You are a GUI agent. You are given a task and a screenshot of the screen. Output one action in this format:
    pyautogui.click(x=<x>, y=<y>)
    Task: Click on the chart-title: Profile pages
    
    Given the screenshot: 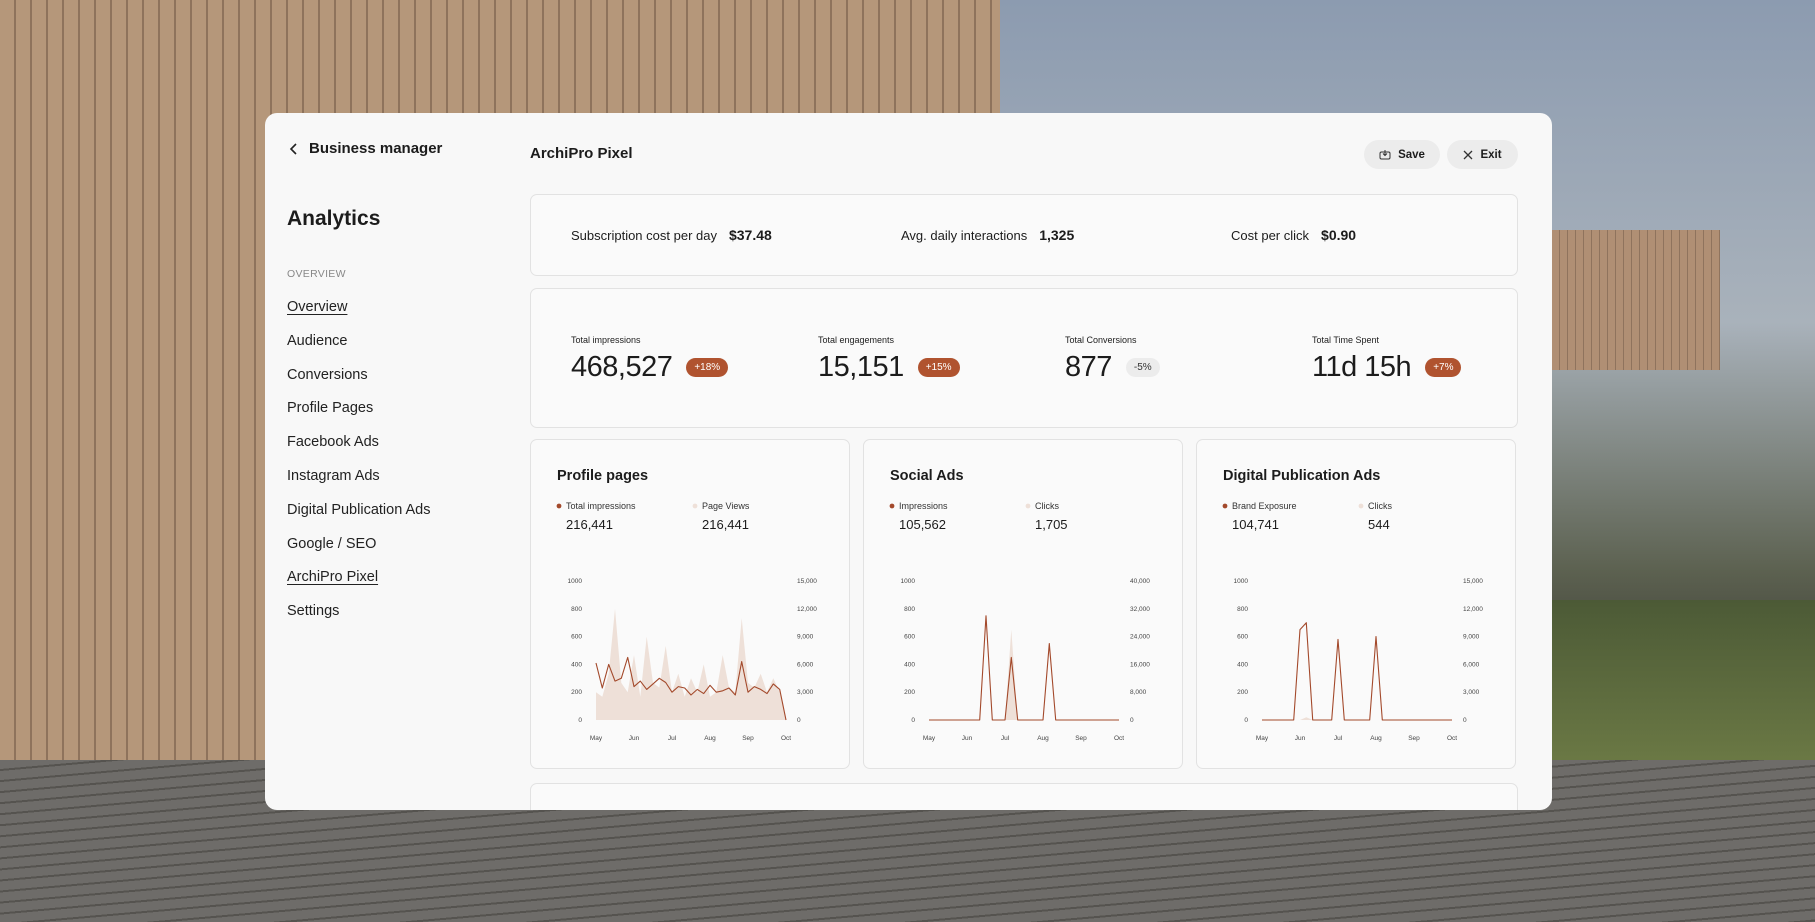 What is the action you would take?
    pyautogui.click(x=602, y=476)
    